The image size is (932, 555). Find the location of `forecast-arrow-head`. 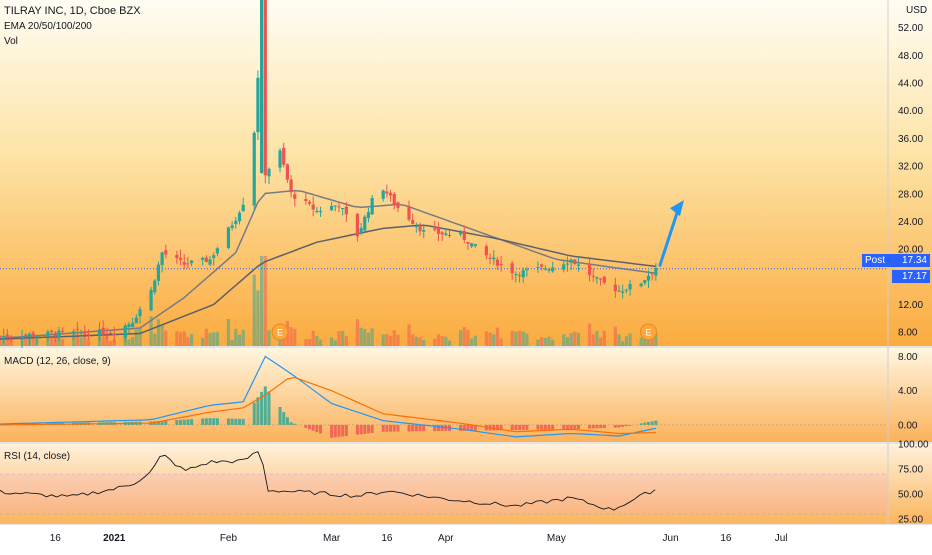

forecast-arrow-head is located at coordinates (676, 208).